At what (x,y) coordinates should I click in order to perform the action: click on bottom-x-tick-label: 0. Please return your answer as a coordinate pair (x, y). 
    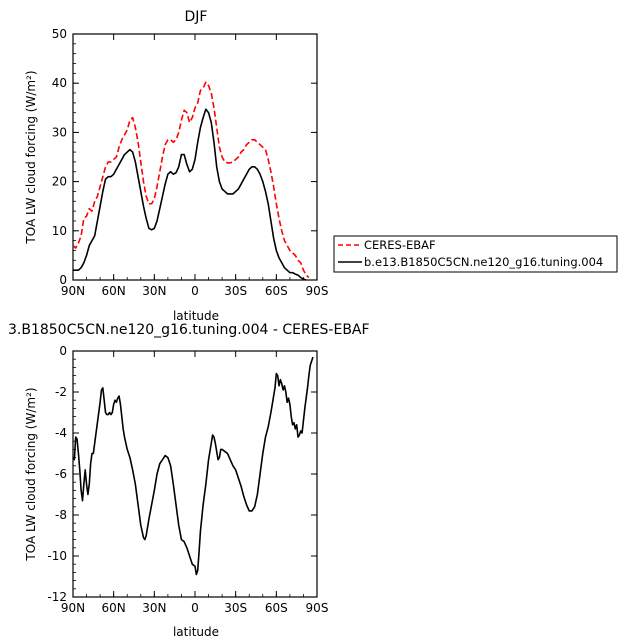
    Looking at the image, I should click on (195, 608).